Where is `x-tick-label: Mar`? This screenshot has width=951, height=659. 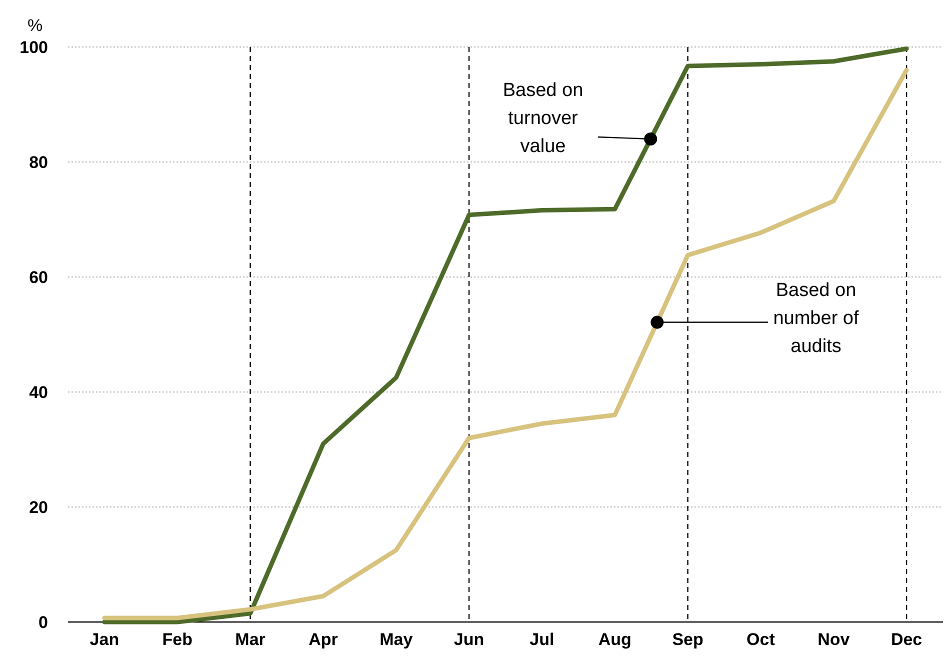
x-tick-label: Mar is located at coordinates (250, 639).